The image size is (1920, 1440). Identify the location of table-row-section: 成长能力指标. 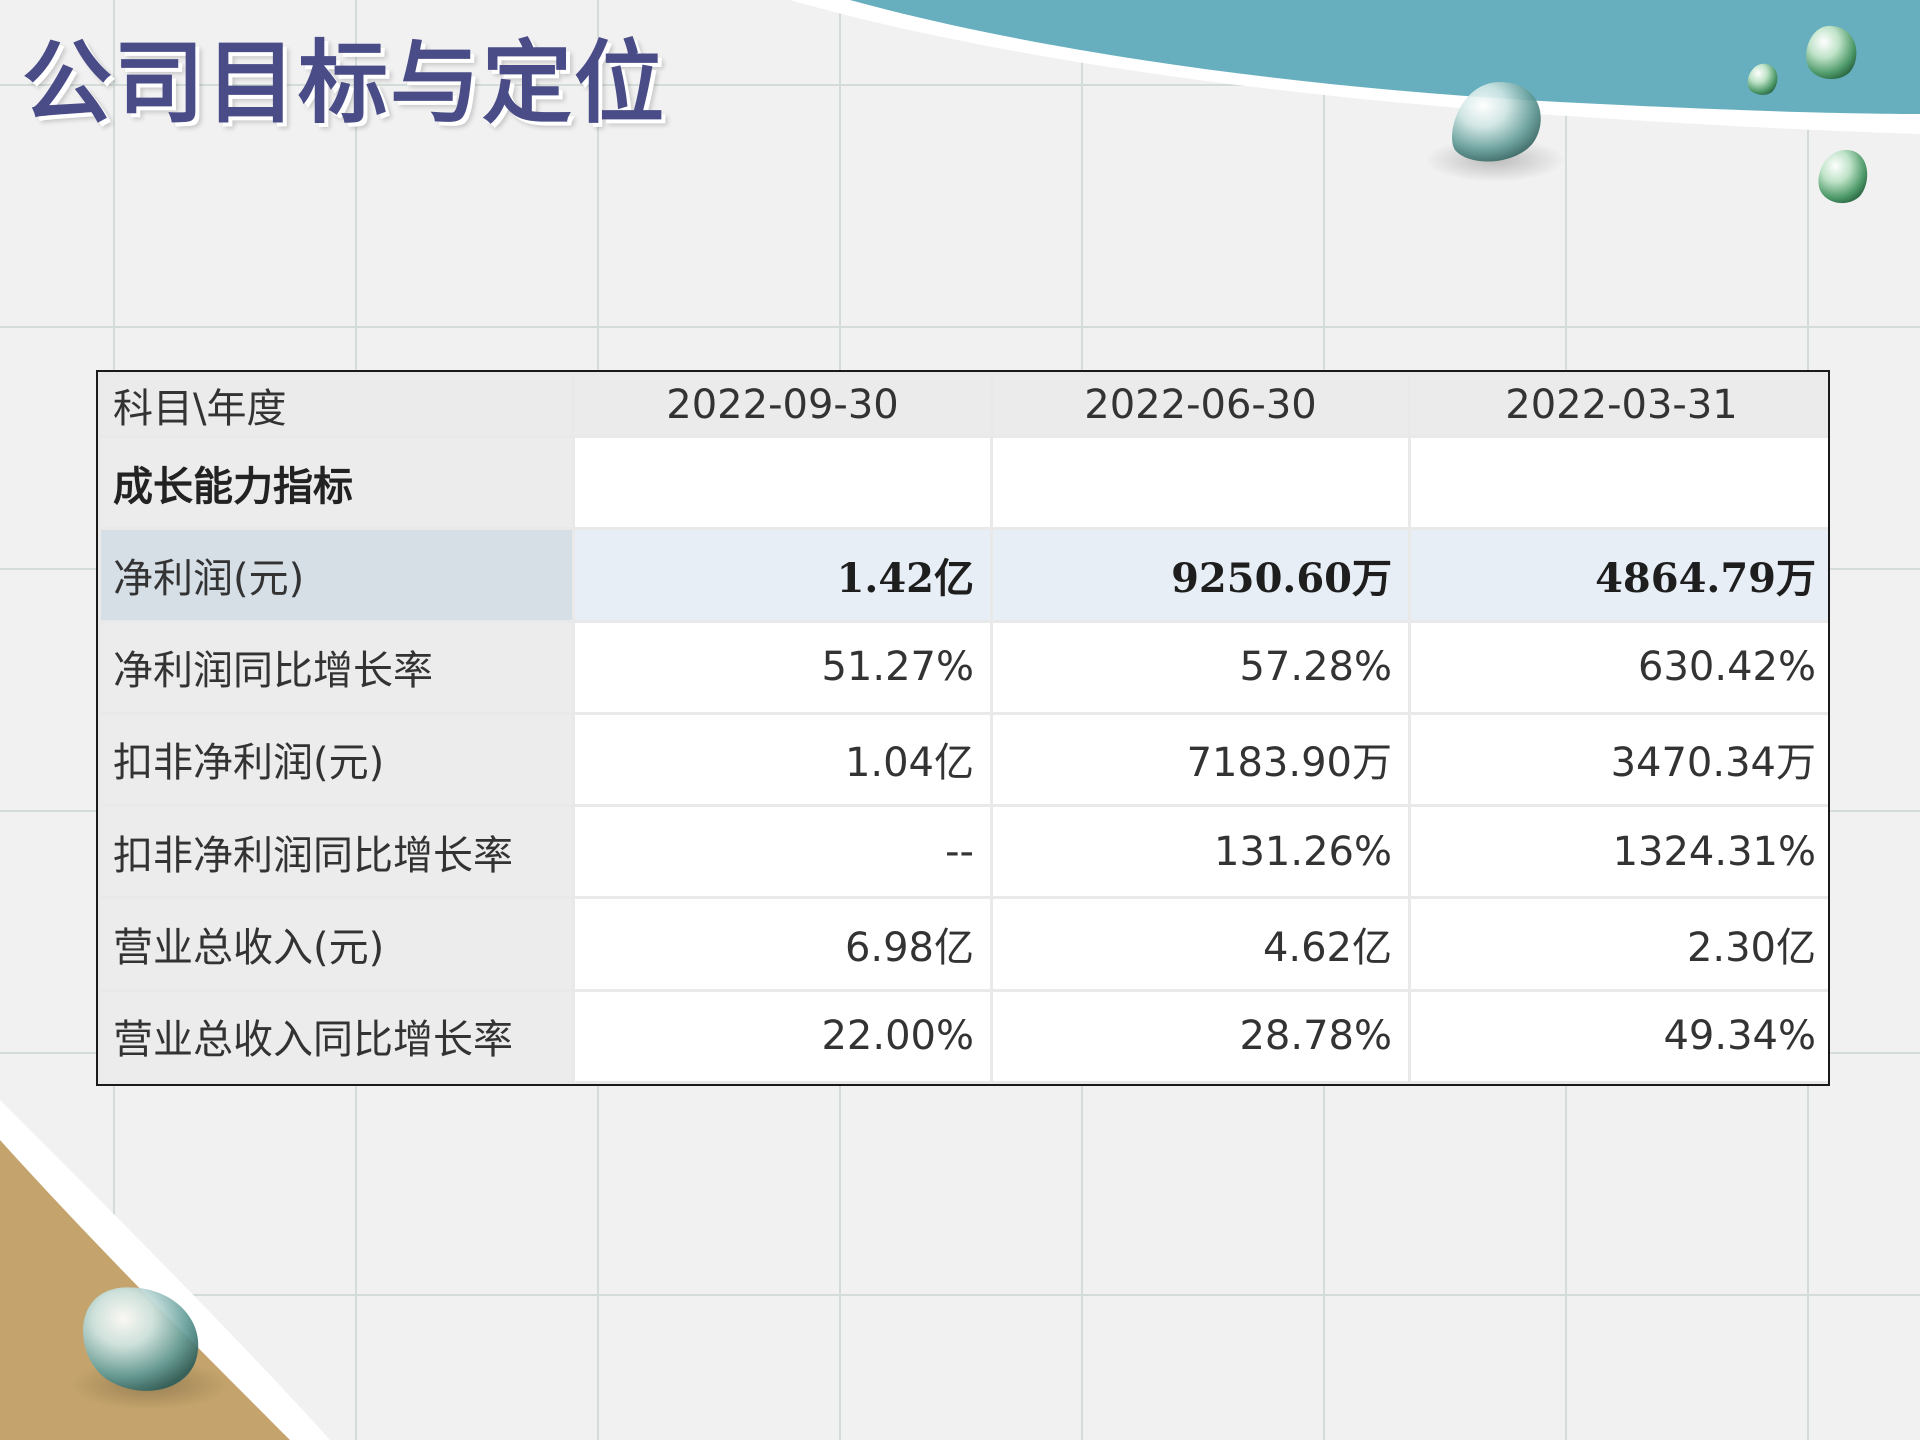
(963, 482).